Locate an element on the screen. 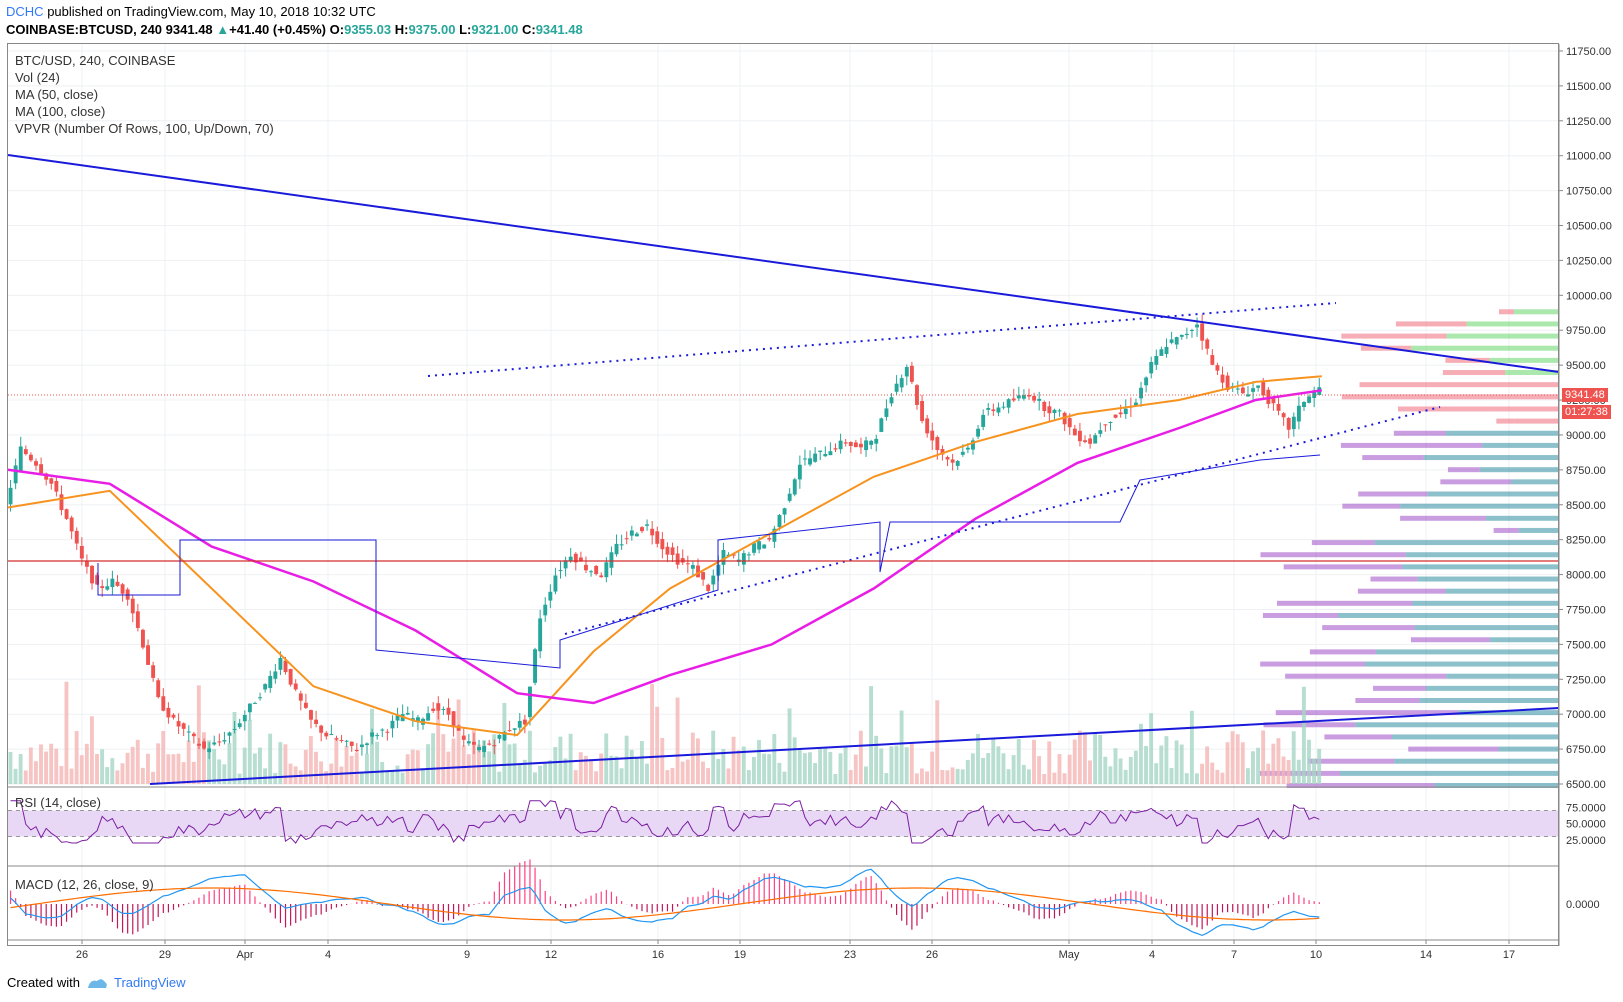 The image size is (1623, 1002). tradingview-link: TradingView is located at coordinates (149, 982).